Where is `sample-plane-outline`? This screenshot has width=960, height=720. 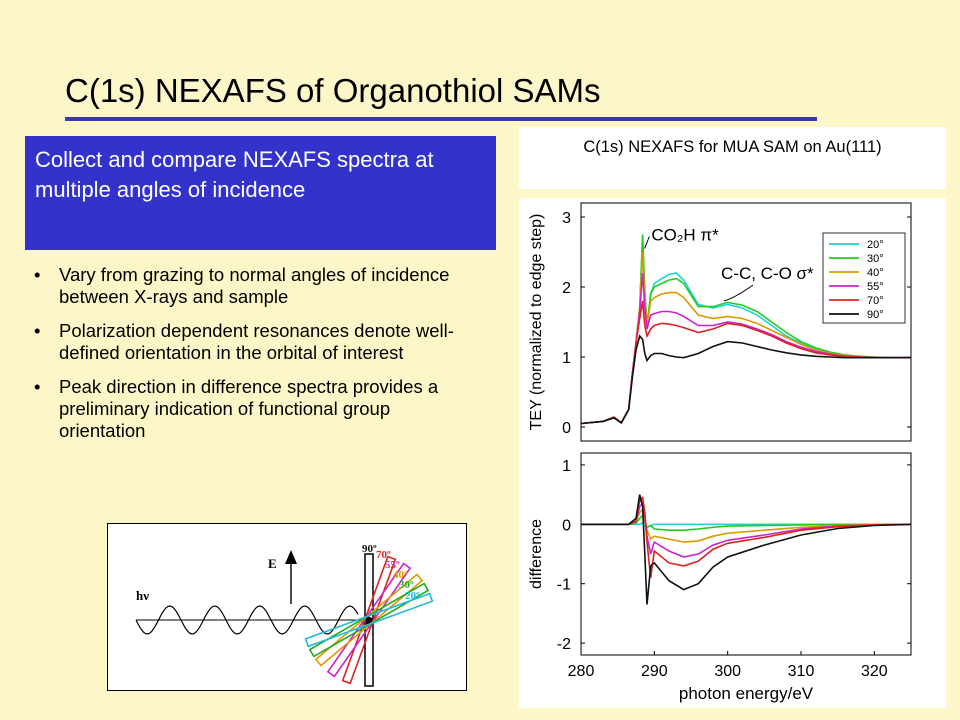 sample-plane-outline is located at coordinates (369, 620).